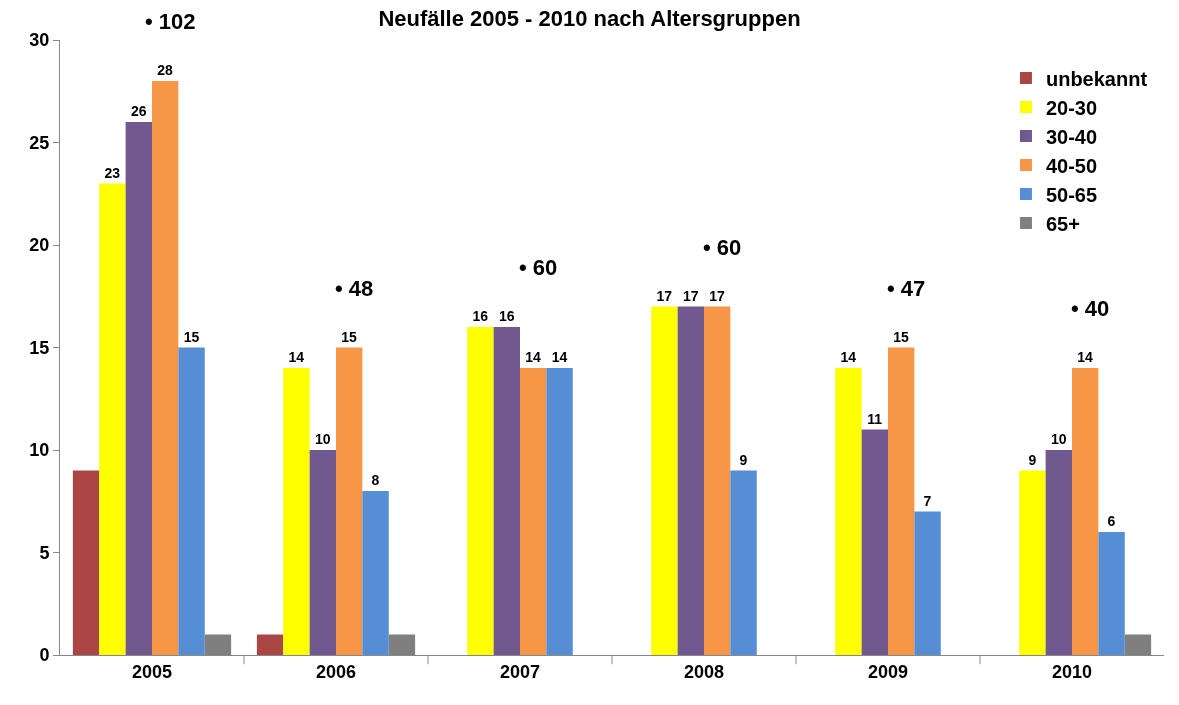 The width and height of the screenshot is (1179, 705). Describe the element at coordinates (704, 671) in the screenshot. I see `x-tick-label: 2008` at that location.